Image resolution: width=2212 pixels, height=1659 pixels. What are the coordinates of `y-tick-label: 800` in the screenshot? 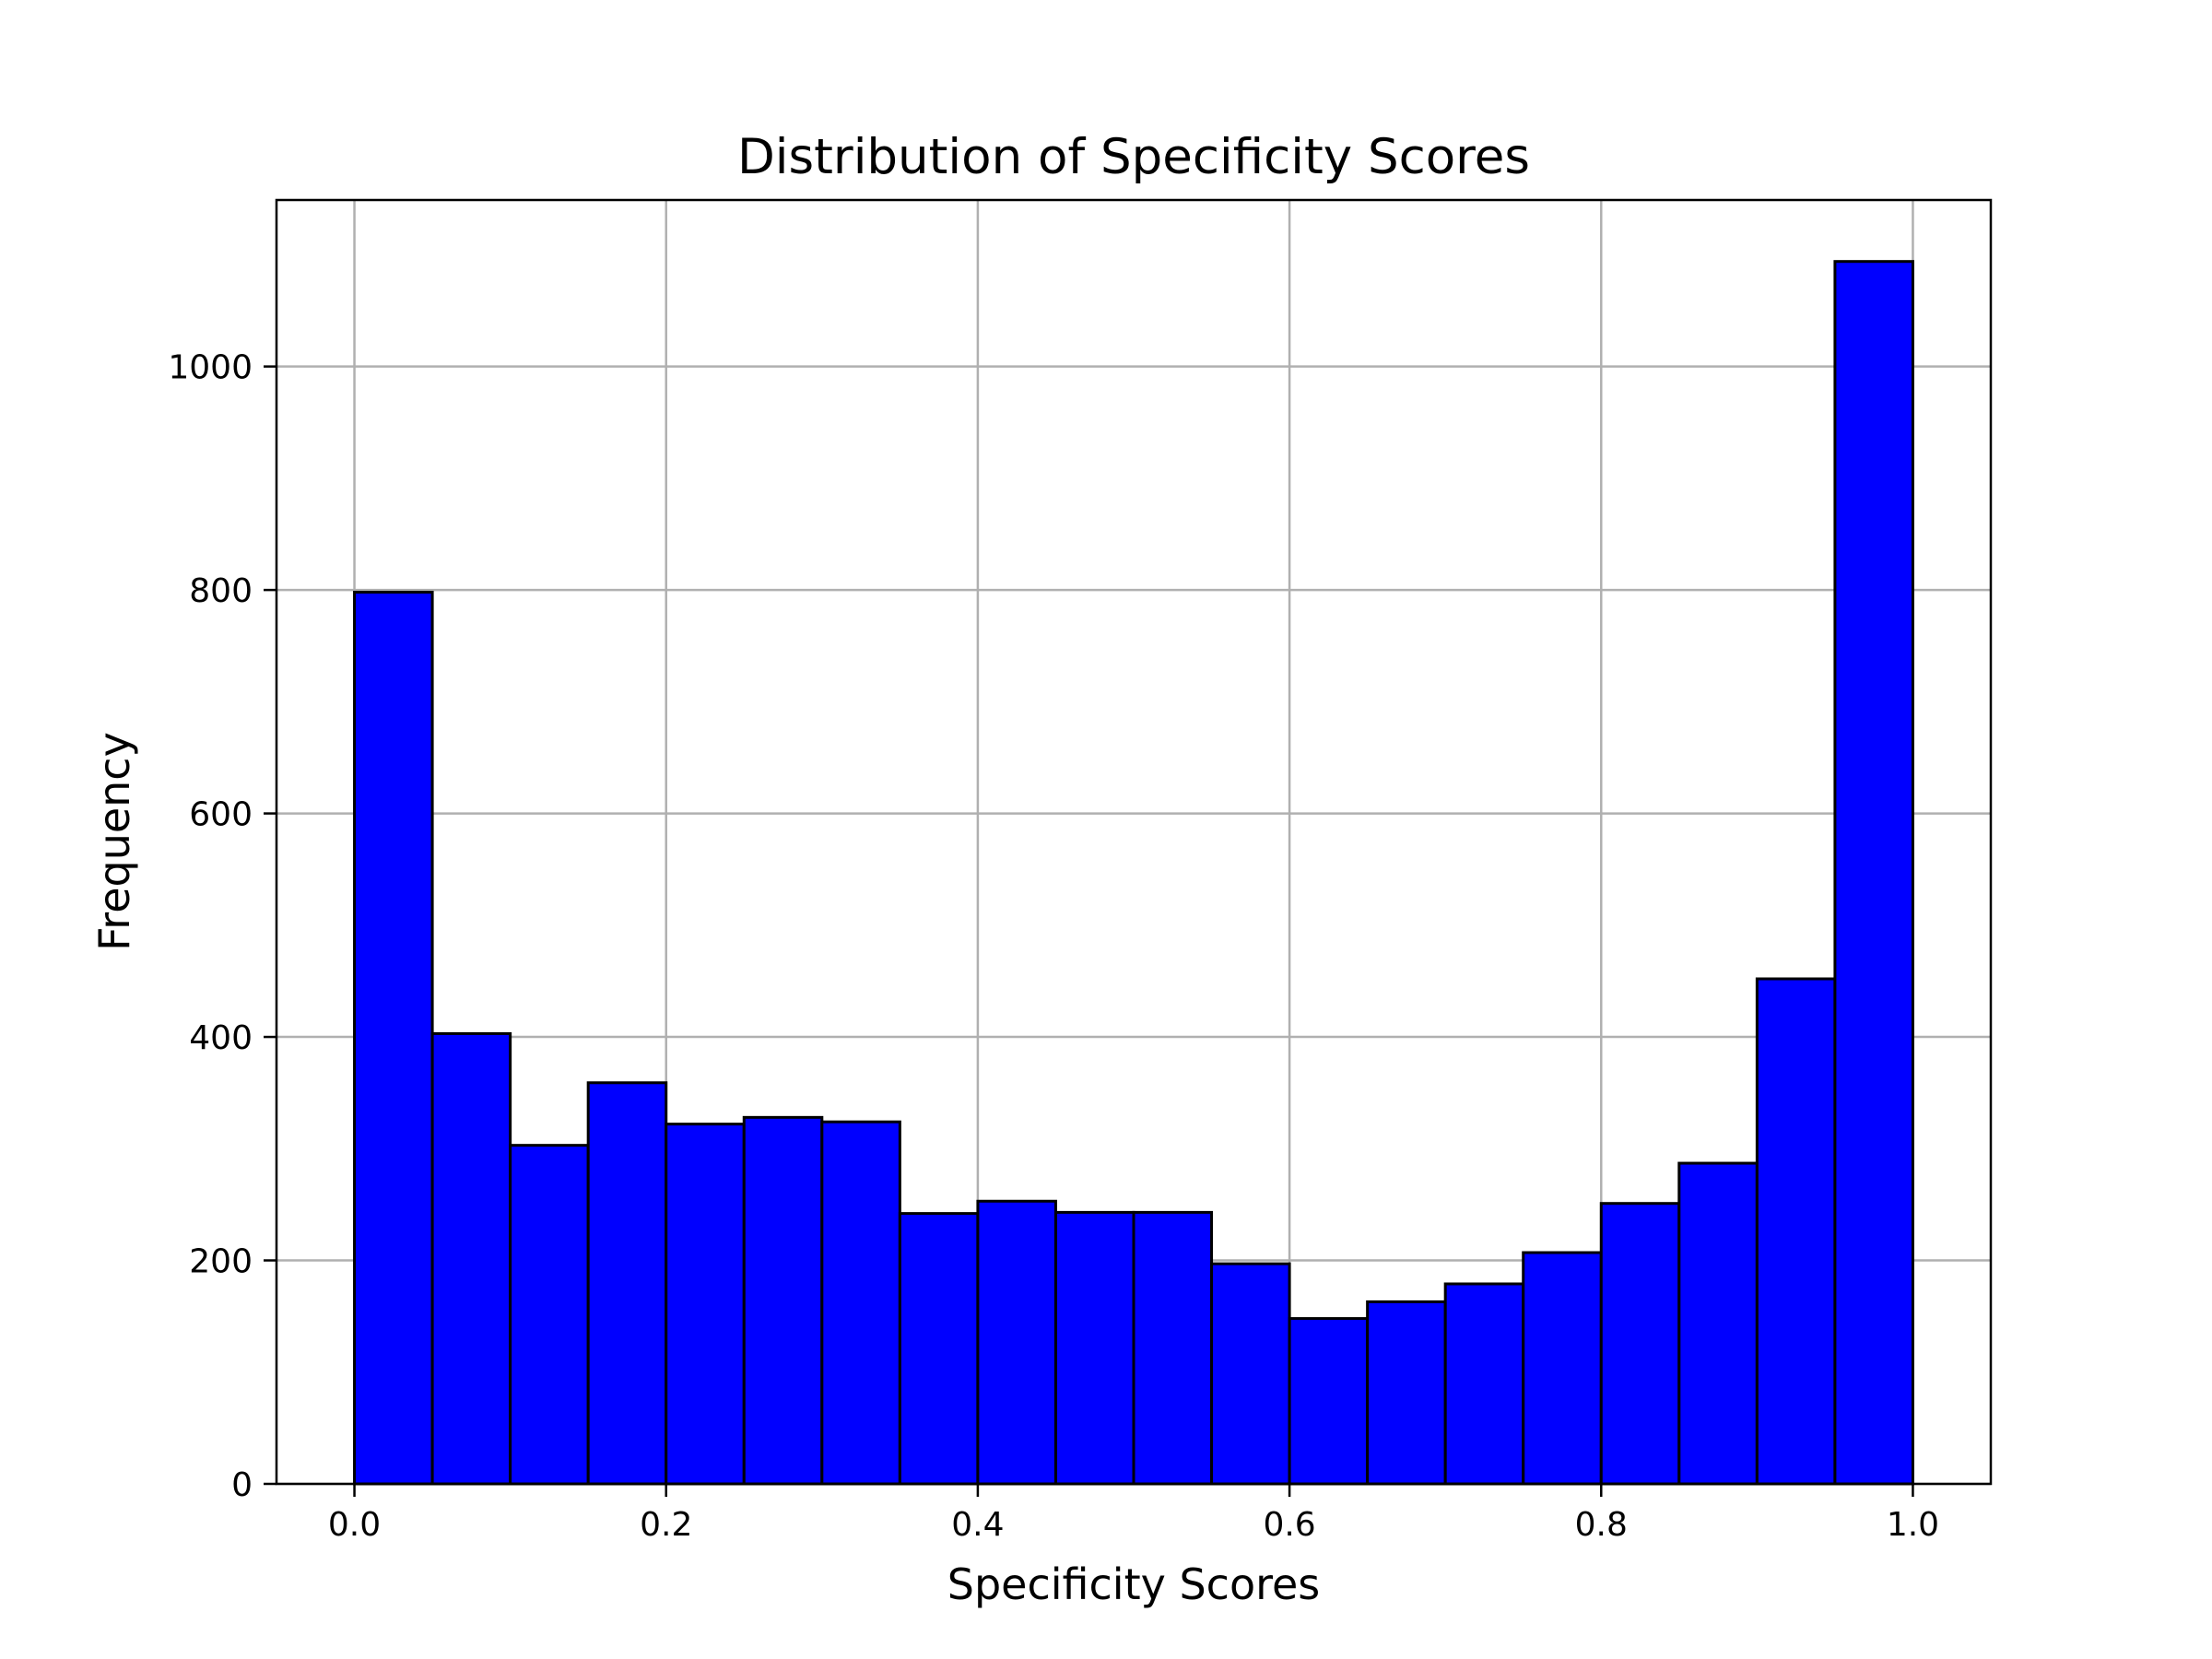 It's located at (221, 591).